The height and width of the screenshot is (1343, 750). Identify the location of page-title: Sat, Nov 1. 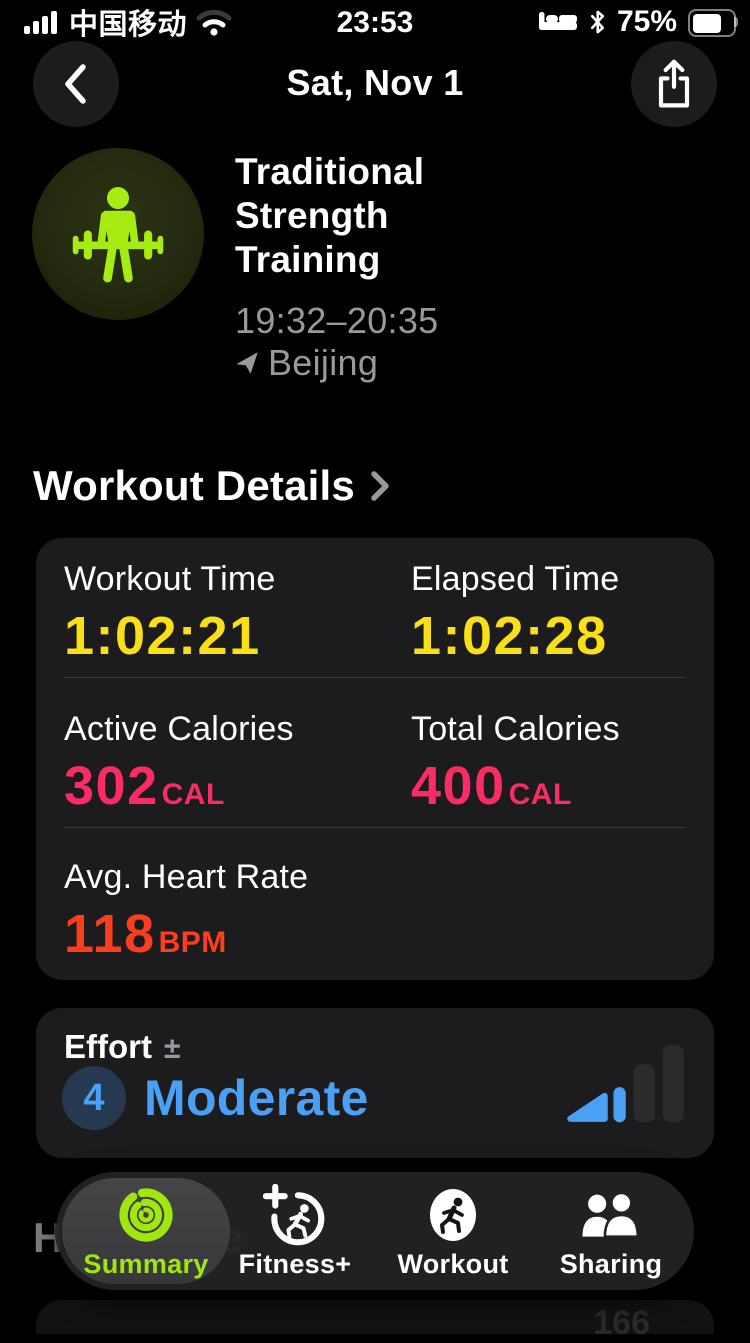
(375, 82).